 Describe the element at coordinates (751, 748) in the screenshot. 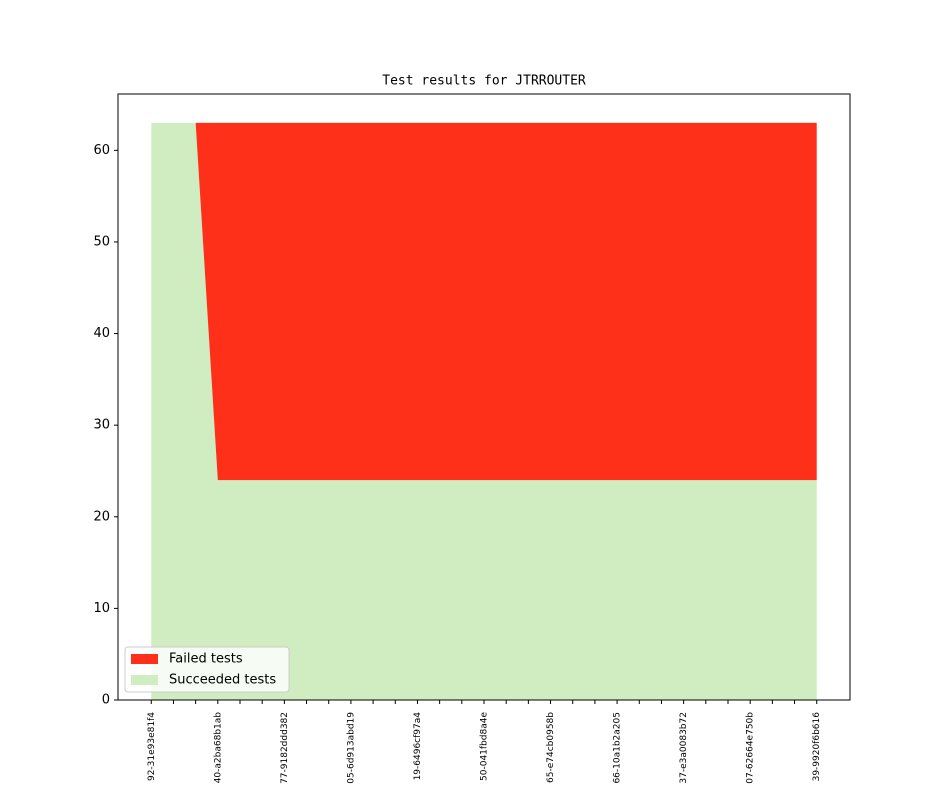

I see `x-tick-label: 07-62664e750b` at that location.